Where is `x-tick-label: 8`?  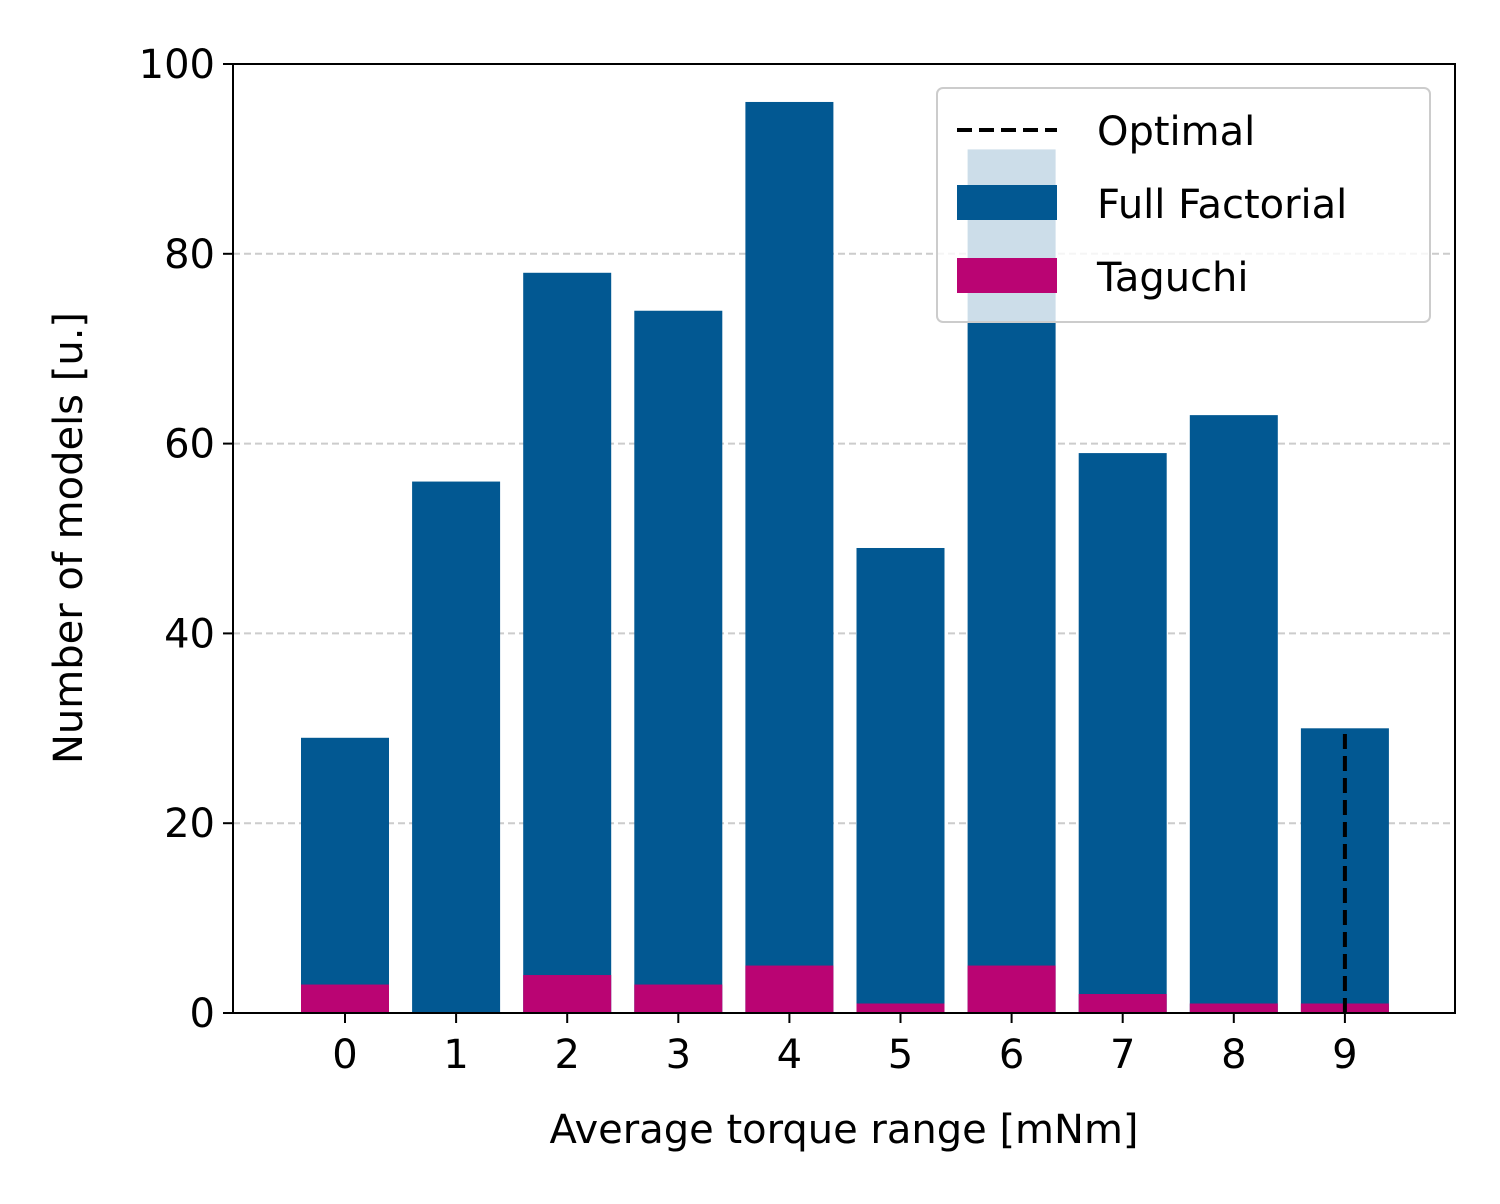 x-tick-label: 8 is located at coordinates (1233, 1055).